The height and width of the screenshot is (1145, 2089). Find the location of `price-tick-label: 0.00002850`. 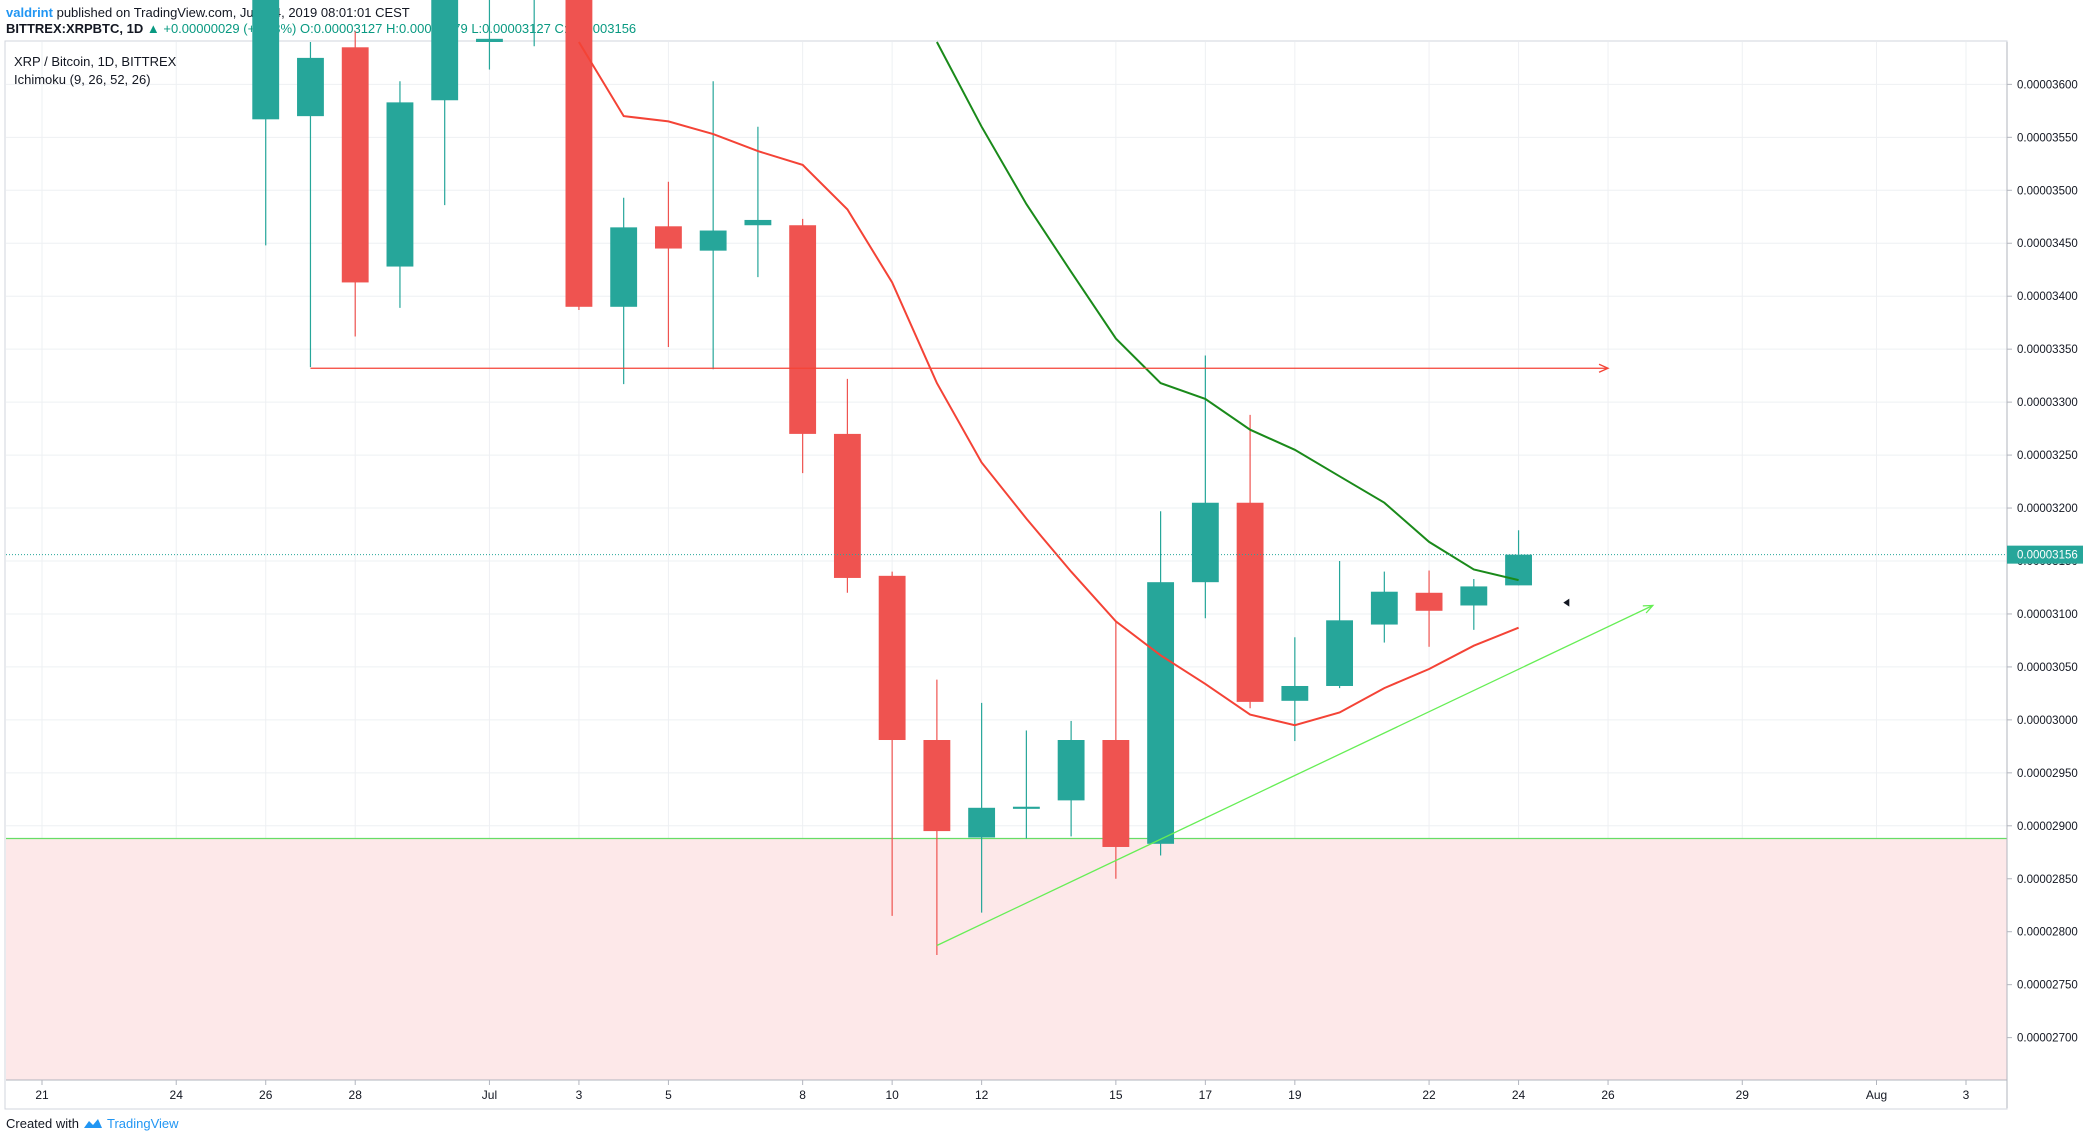

price-tick-label: 0.00002850 is located at coordinates (2047, 880).